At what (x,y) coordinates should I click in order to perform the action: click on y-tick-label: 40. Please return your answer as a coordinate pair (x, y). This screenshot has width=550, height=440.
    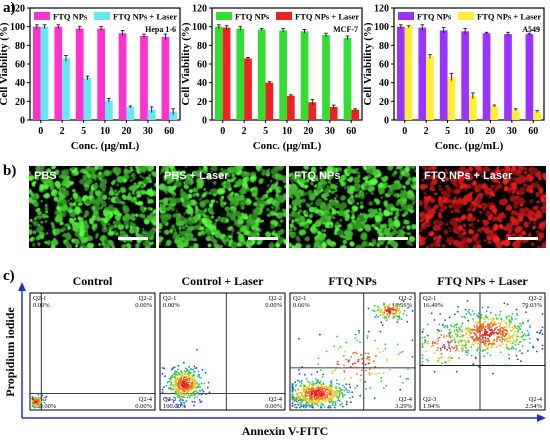
    Looking at the image, I should click on (20, 83).